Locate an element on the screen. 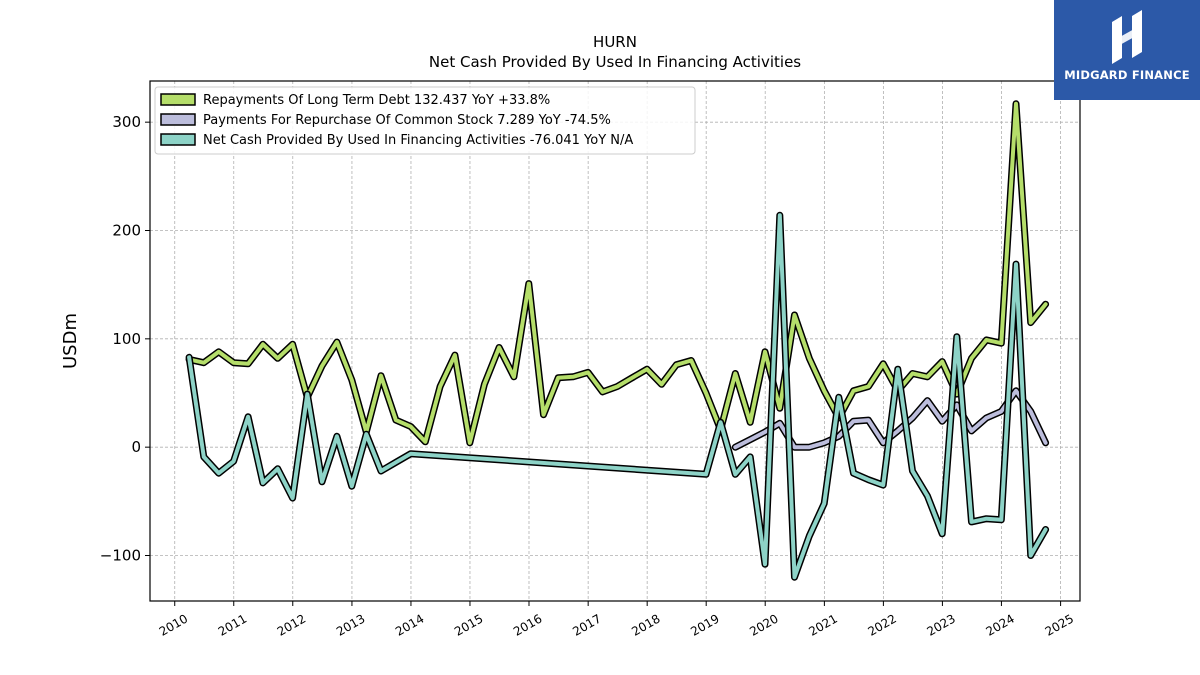 The height and width of the screenshot is (675, 1200). legend-box is located at coordinates (425, 120).